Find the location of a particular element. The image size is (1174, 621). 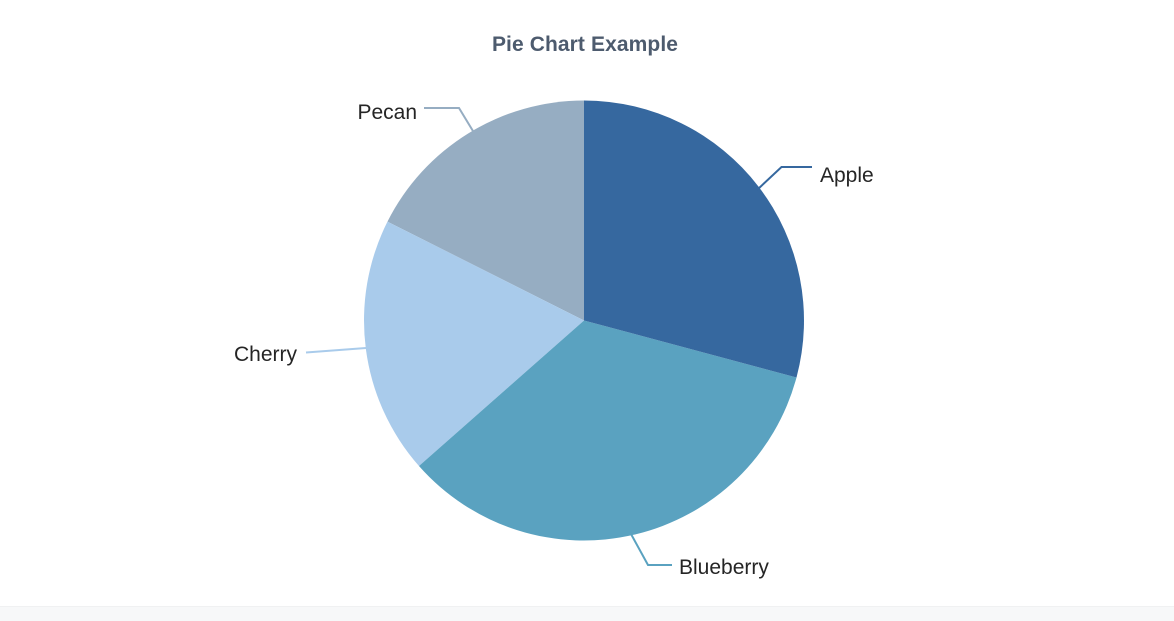

page-bottom-band is located at coordinates (587, 613).